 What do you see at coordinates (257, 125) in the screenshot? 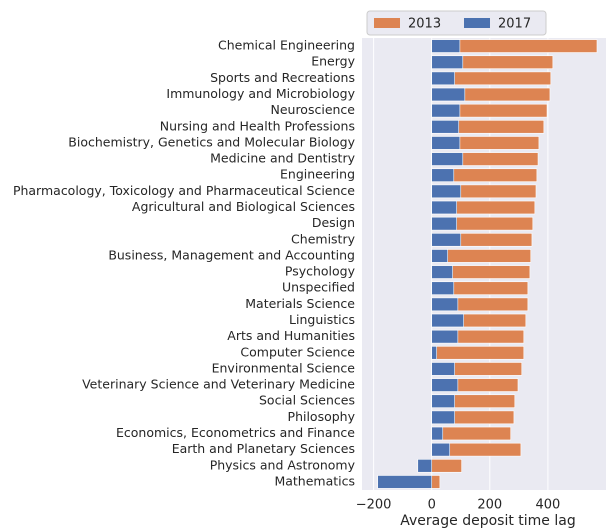
I see `y-tick-label: Nursing and Health Professions` at bounding box center [257, 125].